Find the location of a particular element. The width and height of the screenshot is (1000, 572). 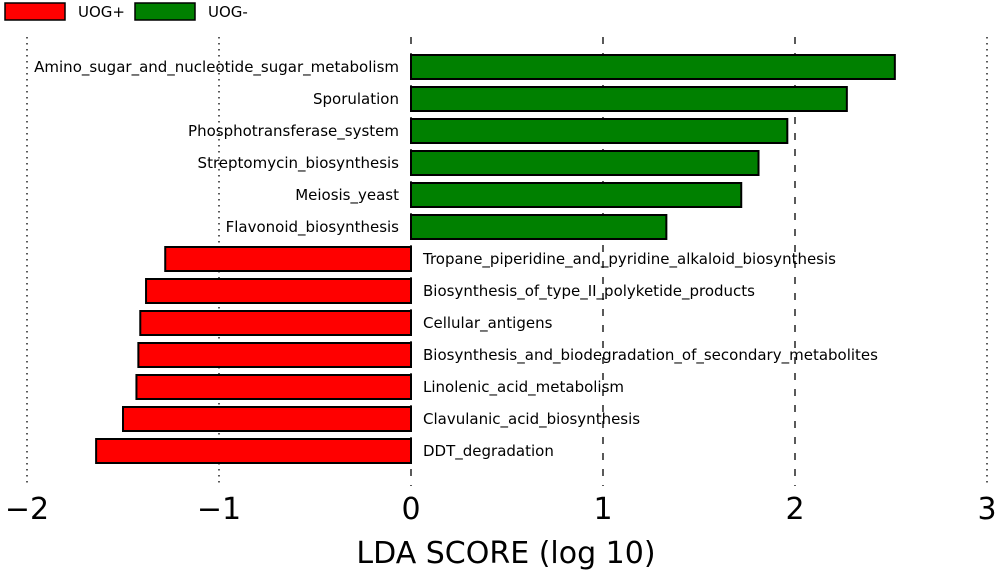

tick-label-neg2: −2 is located at coordinates (27, 509).